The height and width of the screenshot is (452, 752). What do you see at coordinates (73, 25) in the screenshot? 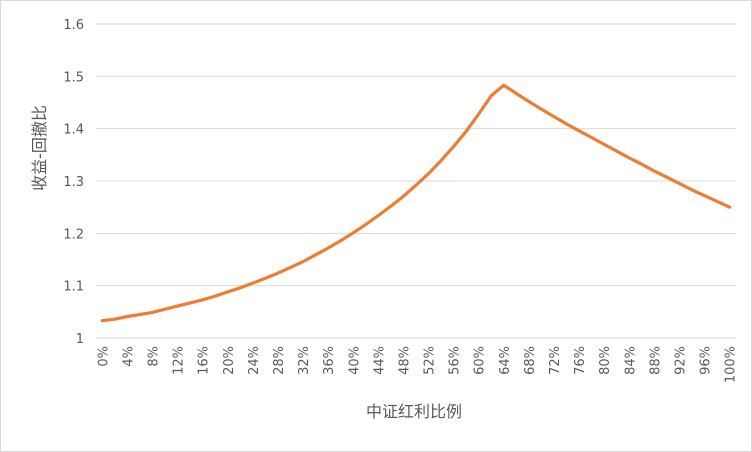
I see `y-tick-label: 1.6` at bounding box center [73, 25].